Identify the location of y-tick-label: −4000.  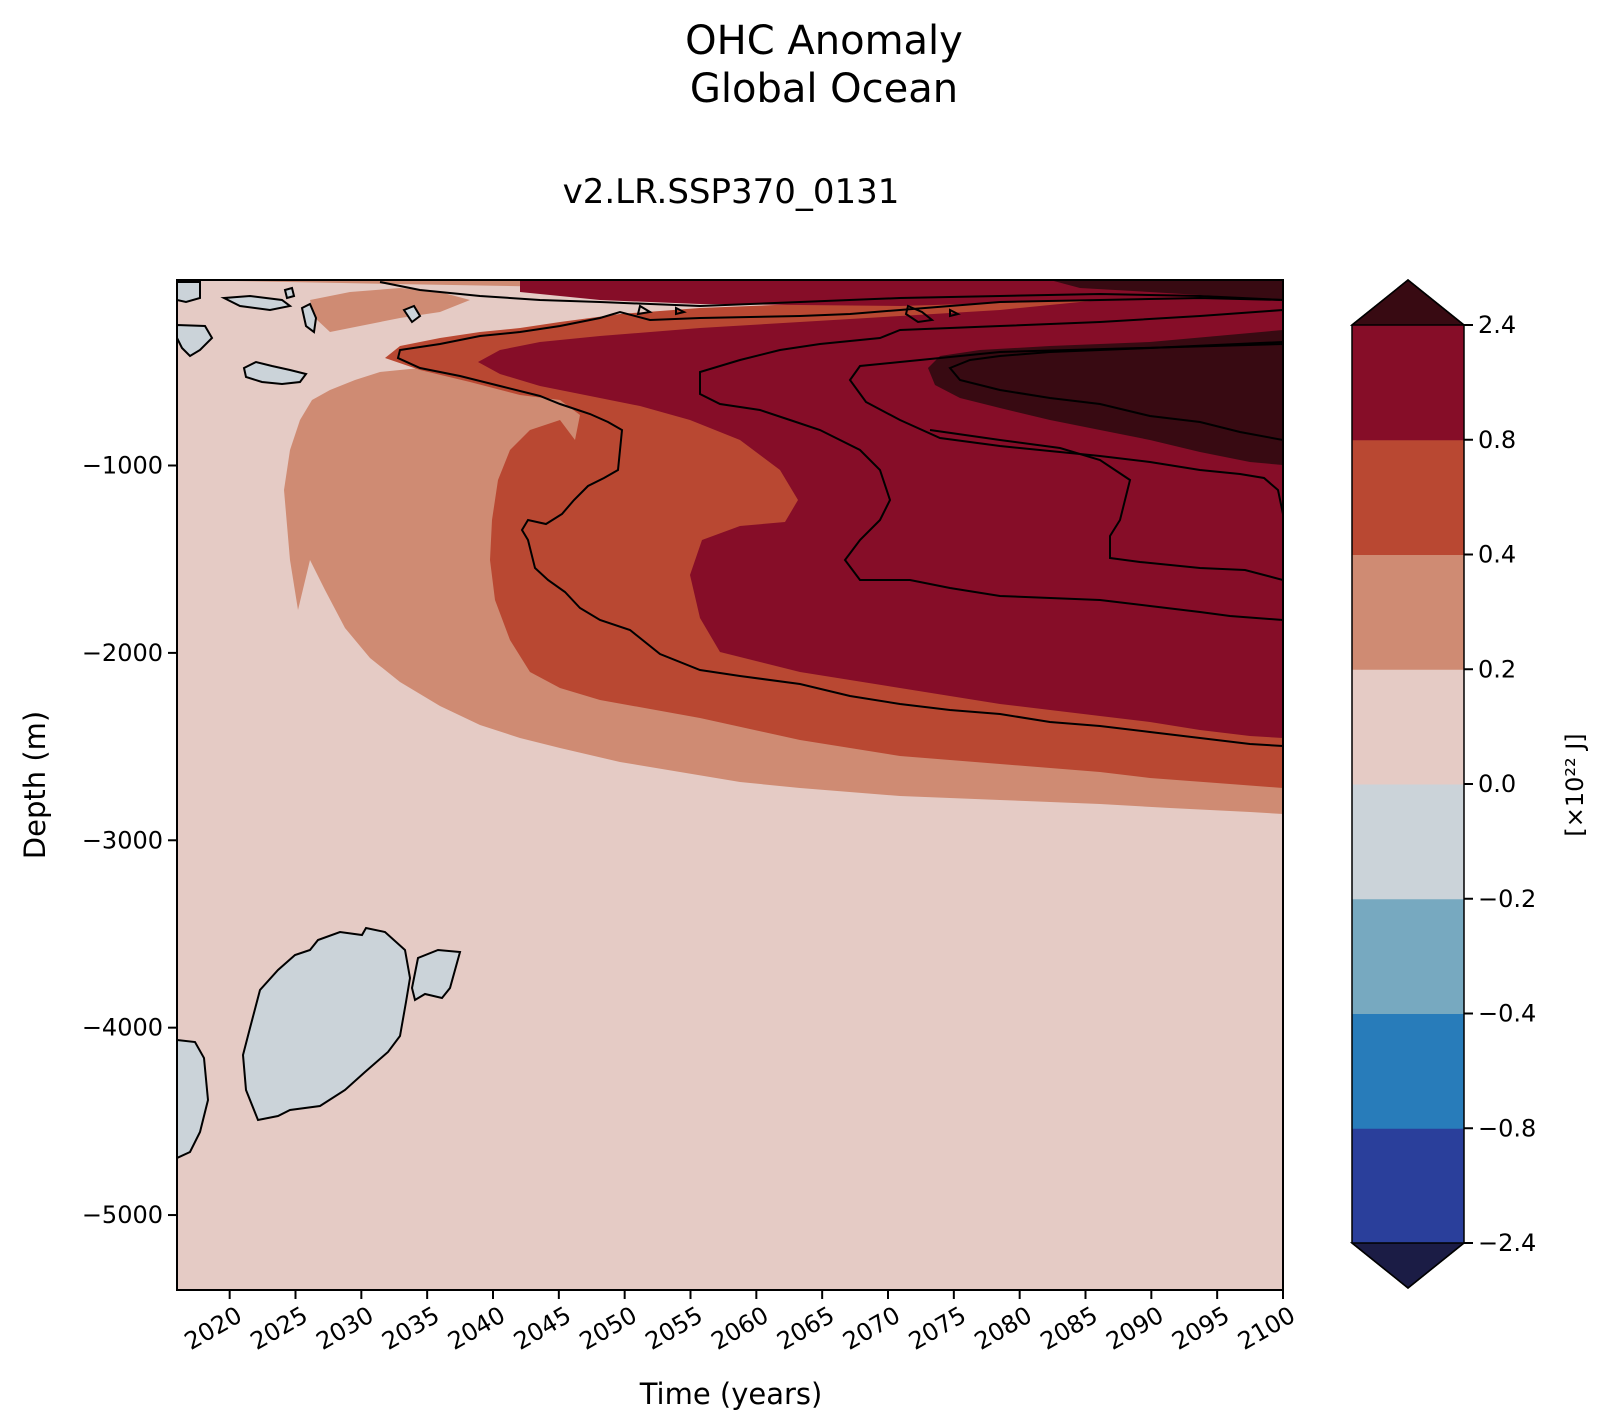
(122, 1028).